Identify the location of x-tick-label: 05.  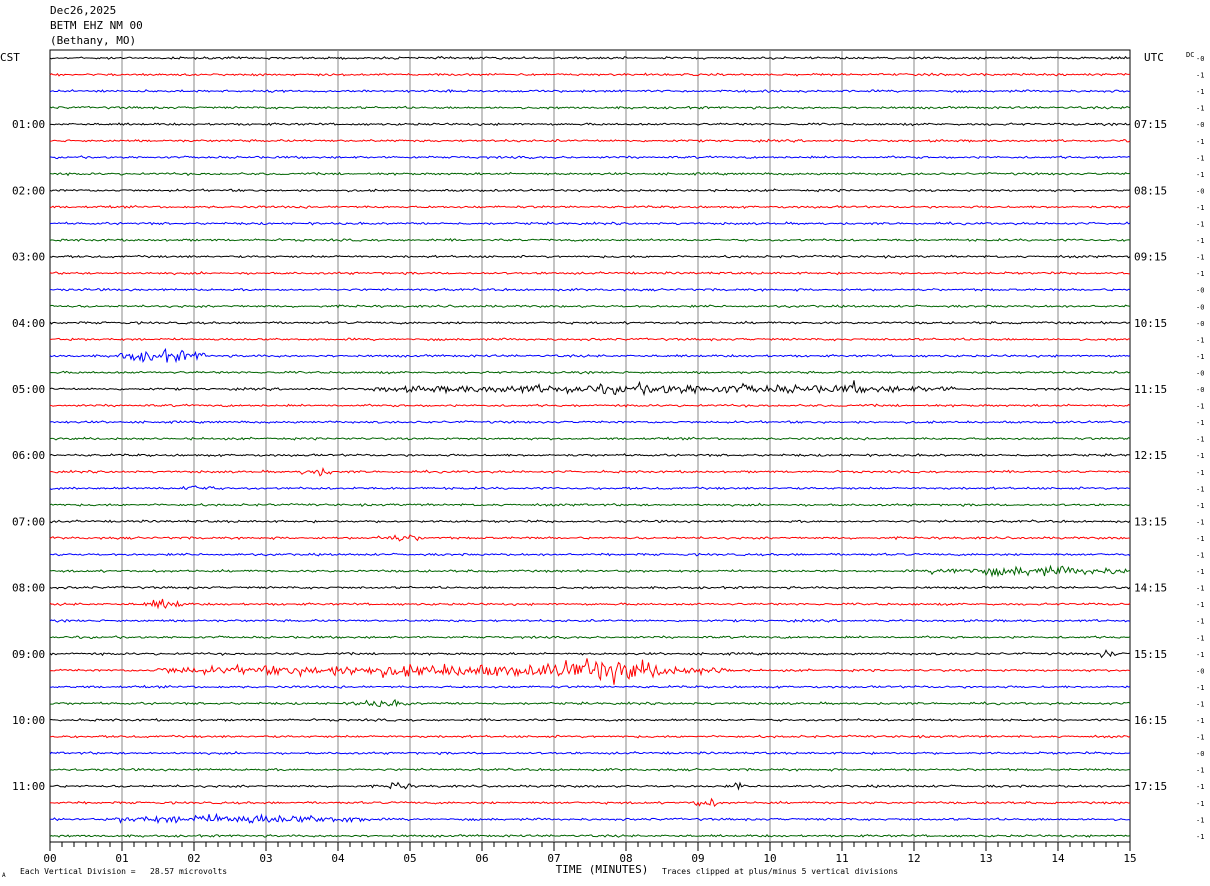
(409, 858).